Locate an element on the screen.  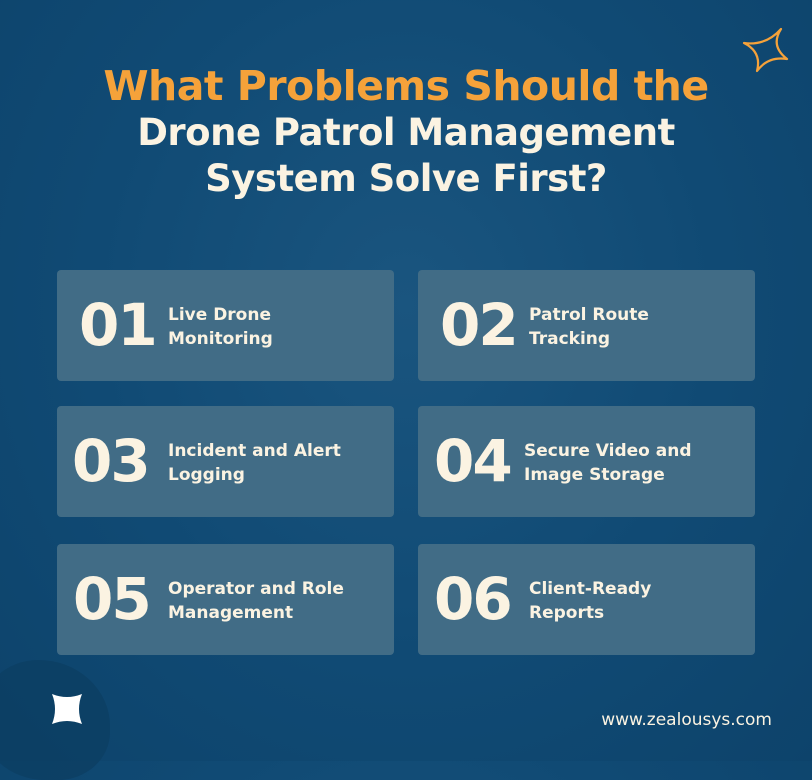
card-label-line-2: Management is located at coordinates (231, 613).